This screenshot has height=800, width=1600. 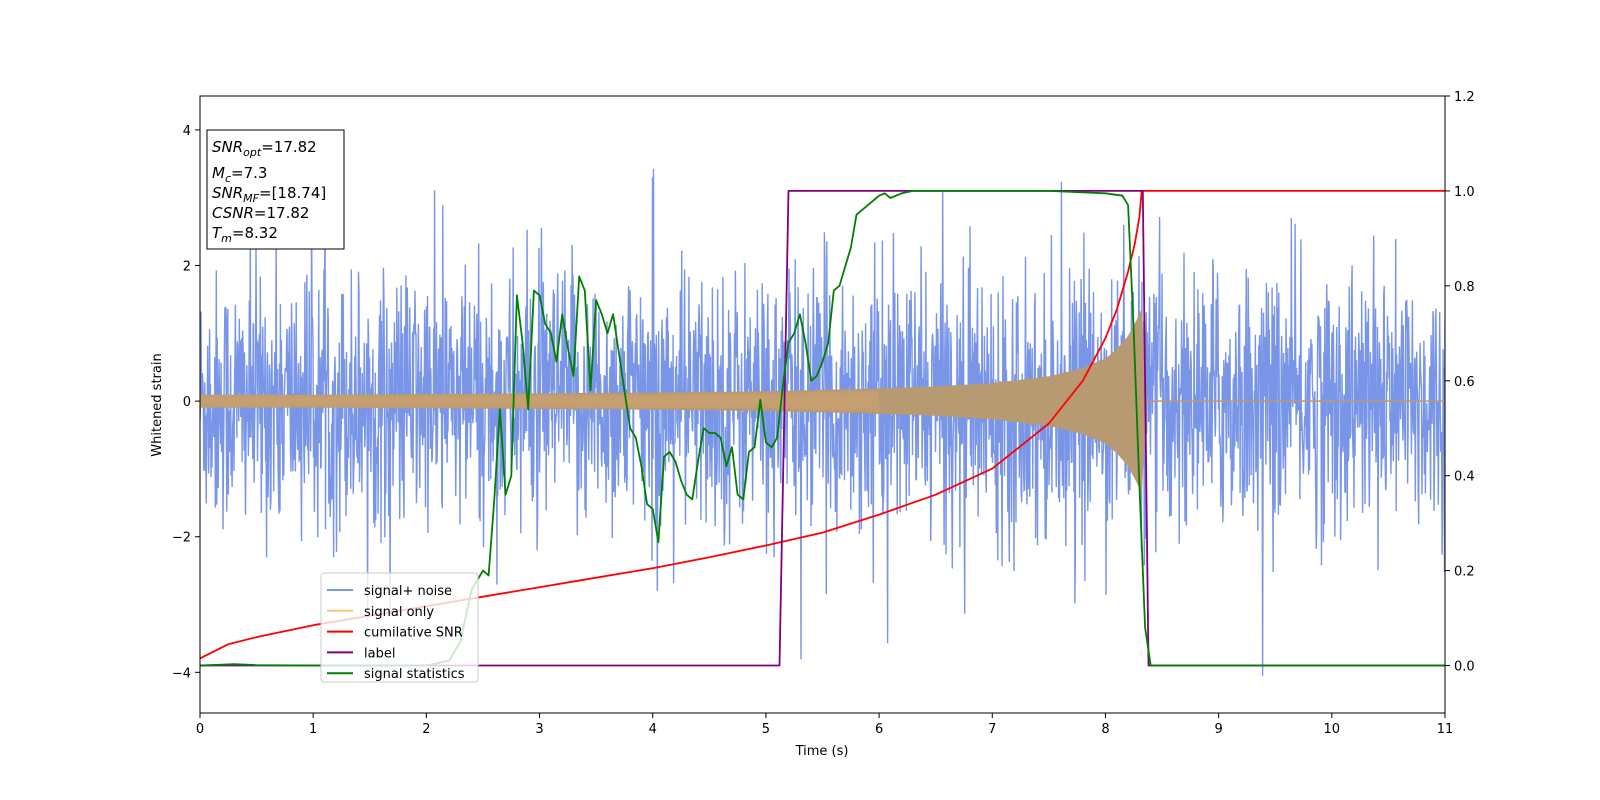 I want to click on x-tick-label: 2, so click(x=426, y=729).